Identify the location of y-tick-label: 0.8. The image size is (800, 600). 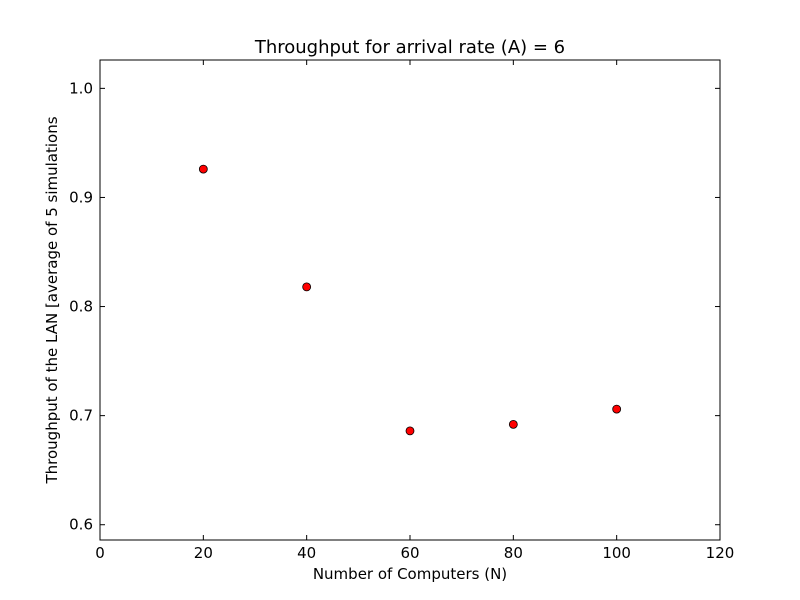
(81, 307).